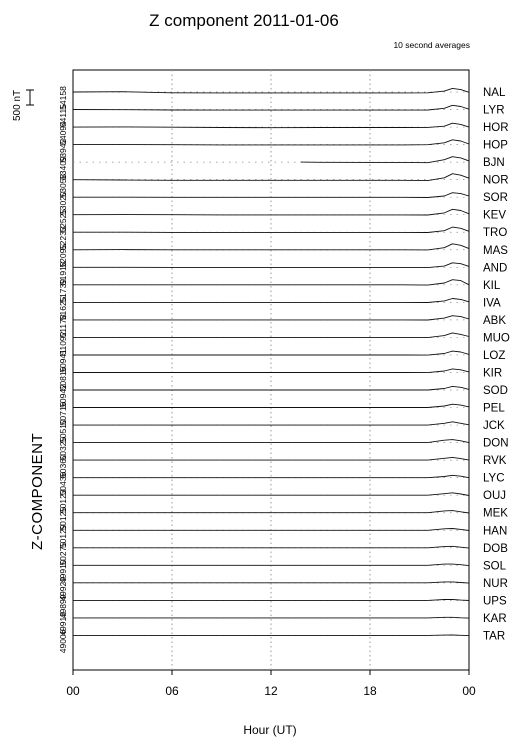  Describe the element at coordinates (63, 238) in the screenshot. I see `baseline-value: 52233` at that location.